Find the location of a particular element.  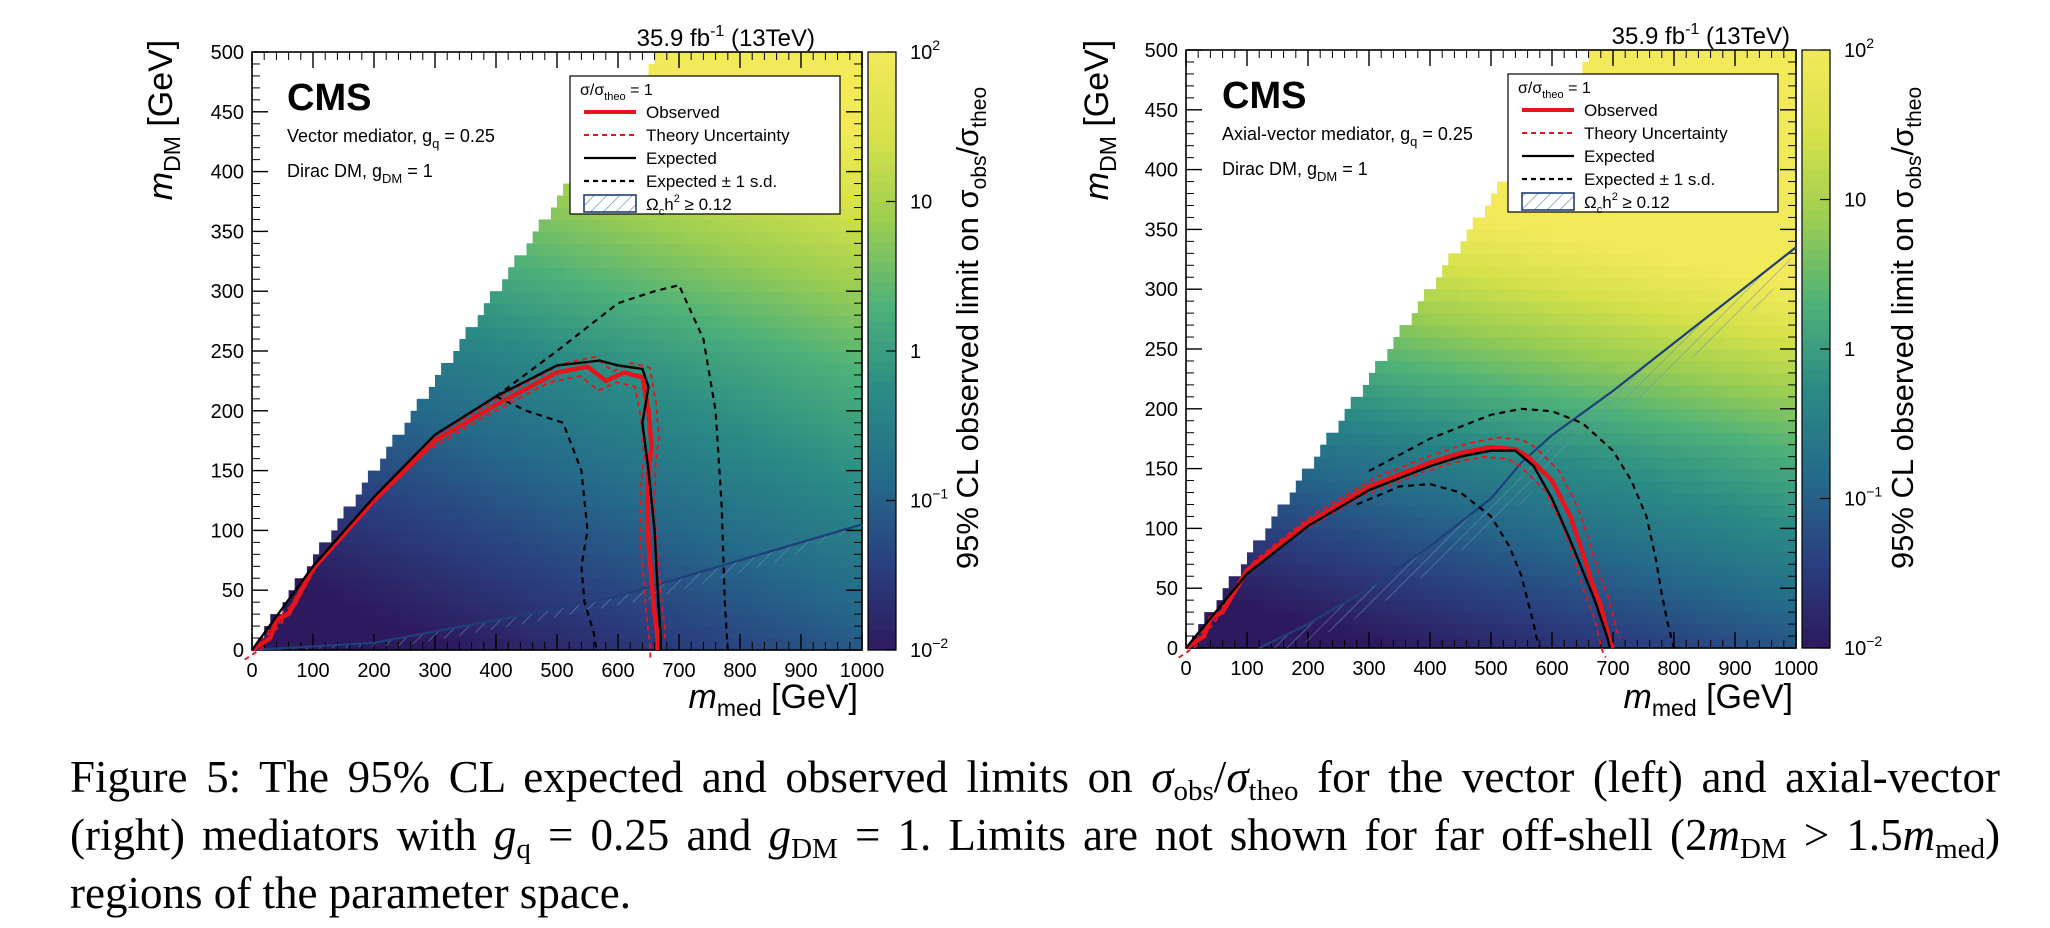

dm-coupling-label: Dirac DM, gDM = 1 is located at coordinates (360, 173).